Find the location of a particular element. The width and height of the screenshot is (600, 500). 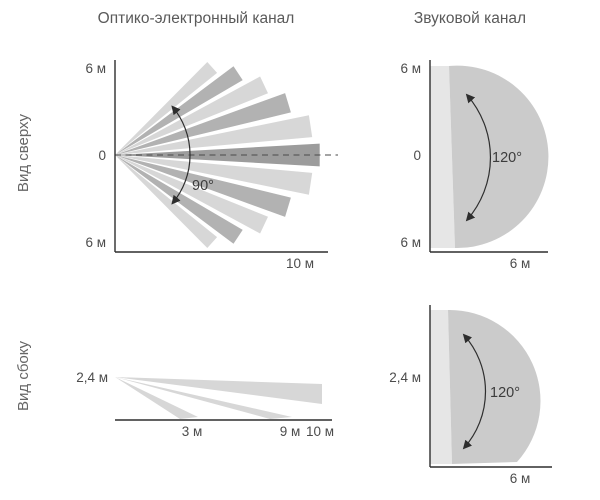

optical-side-beam-near is located at coordinates (156, 398).